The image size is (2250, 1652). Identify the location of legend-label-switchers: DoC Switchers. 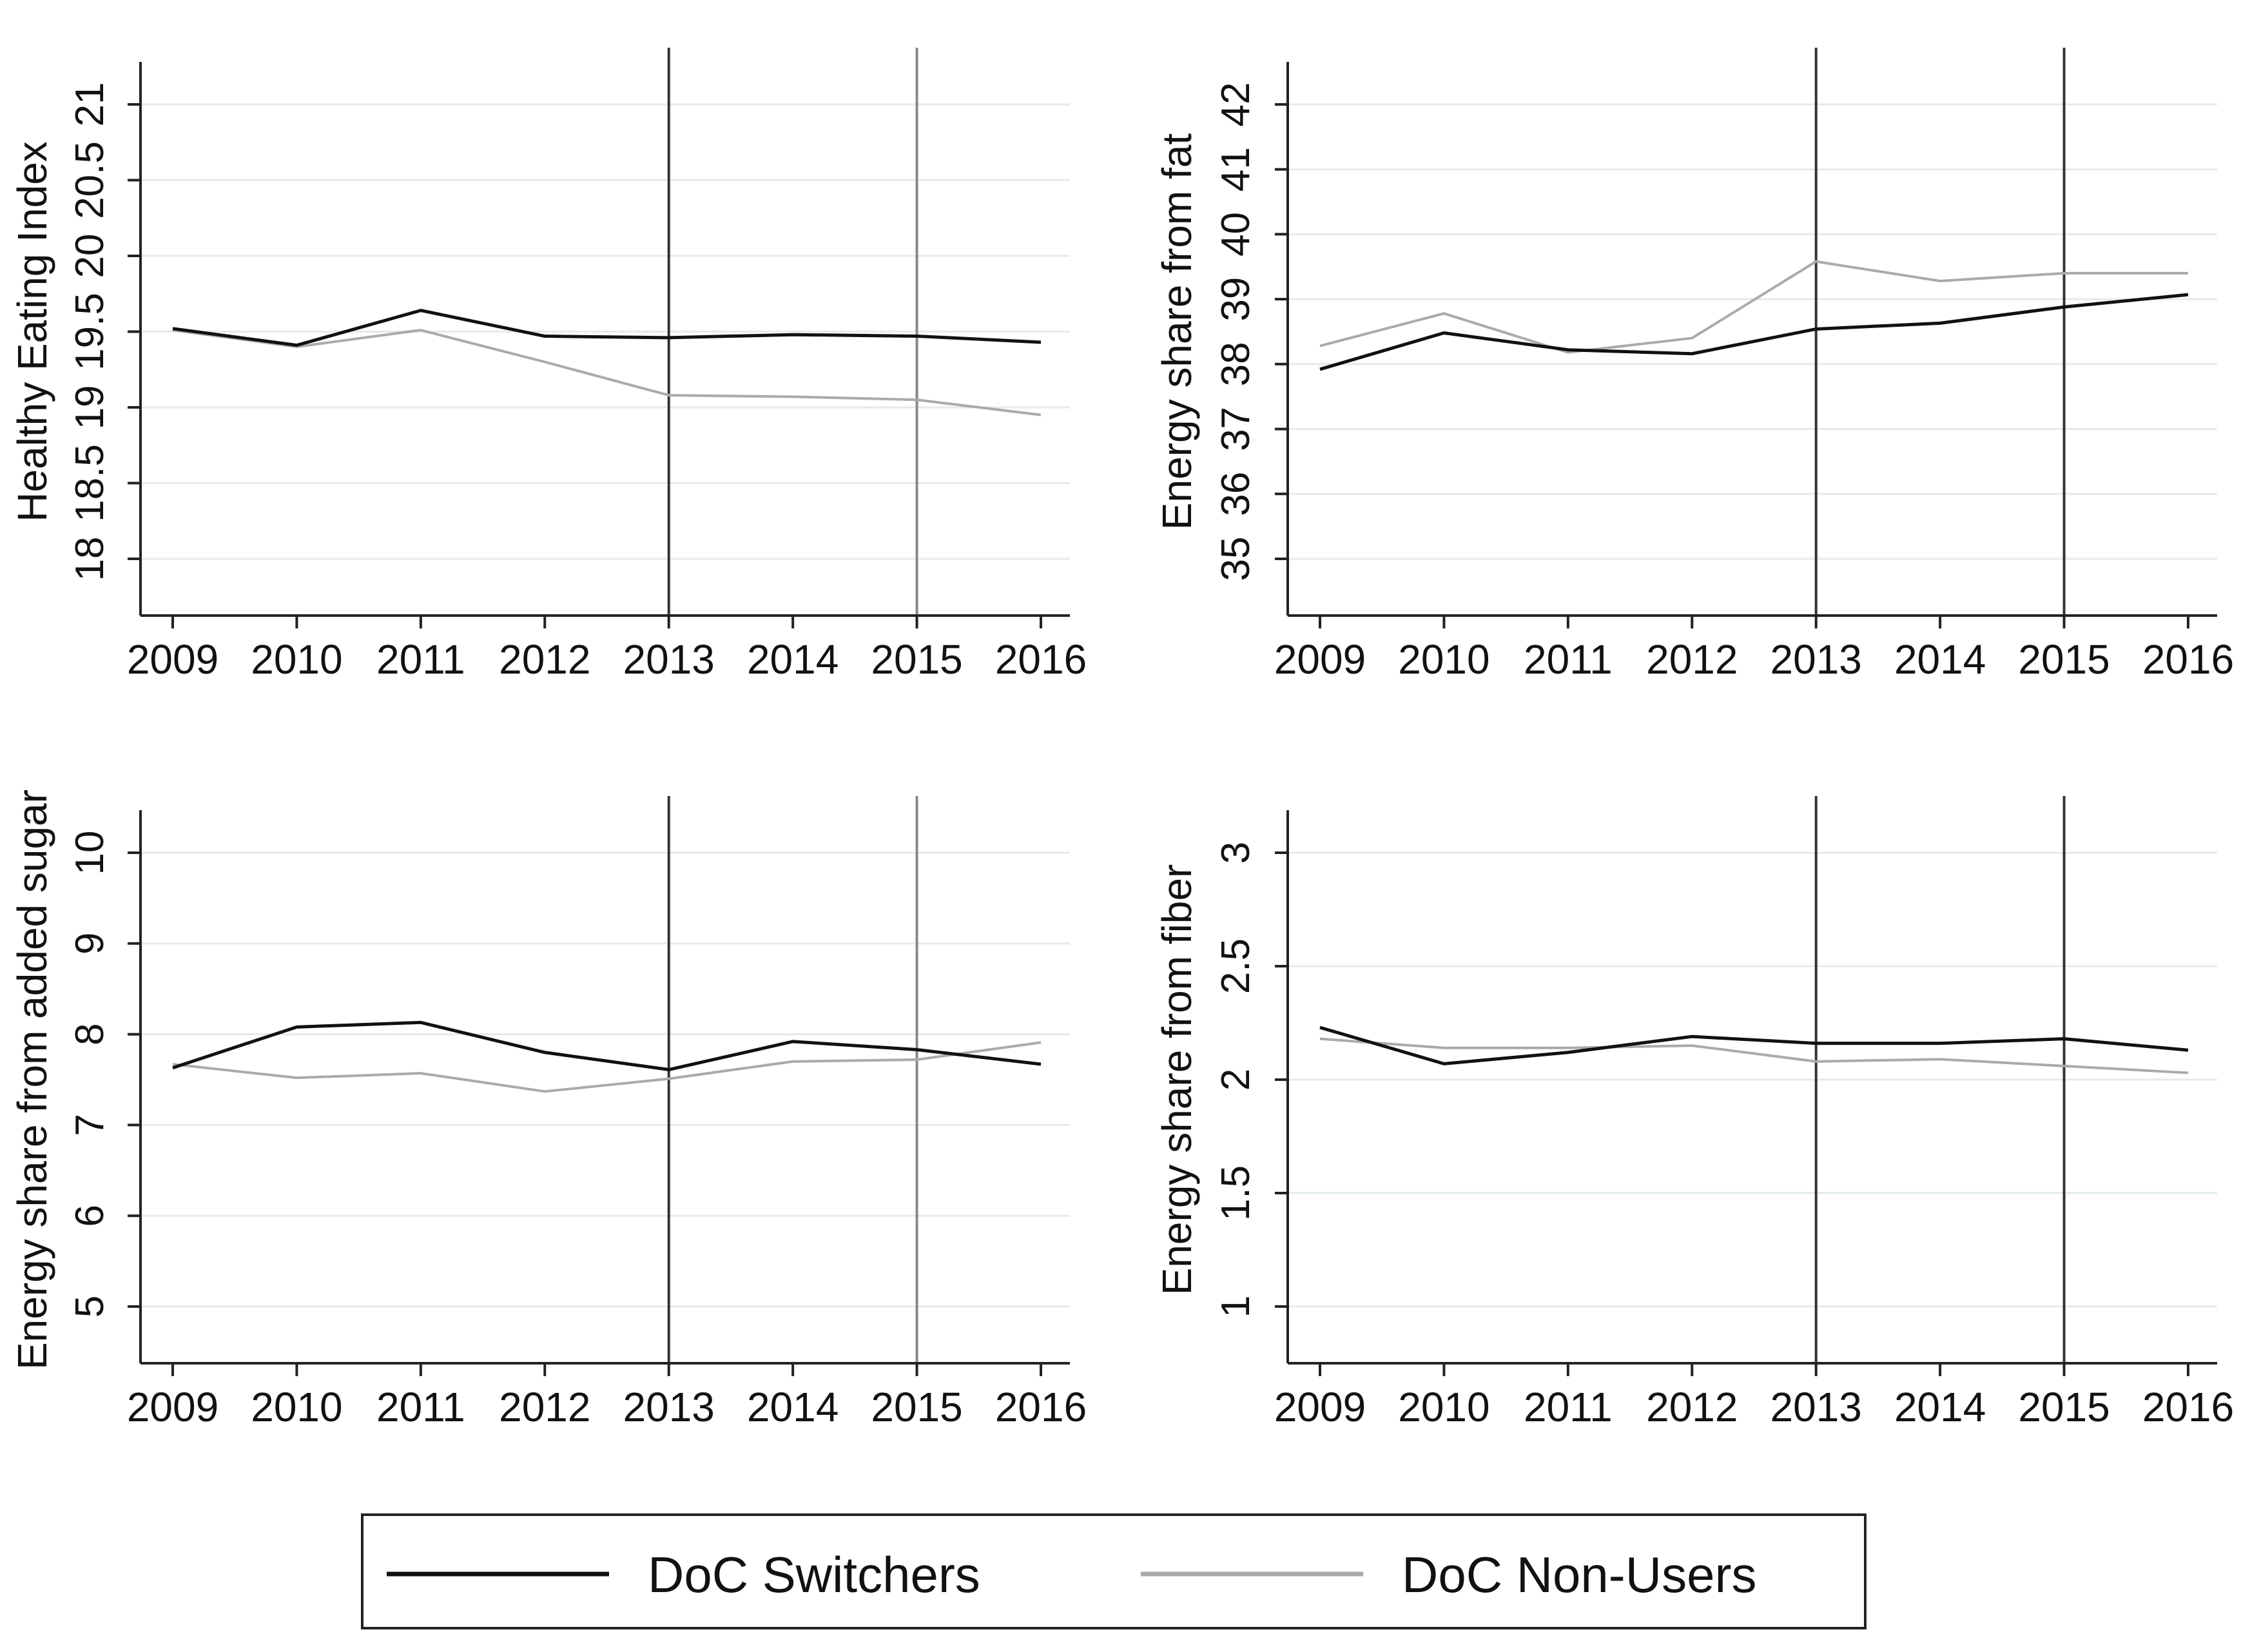
(814, 1574).